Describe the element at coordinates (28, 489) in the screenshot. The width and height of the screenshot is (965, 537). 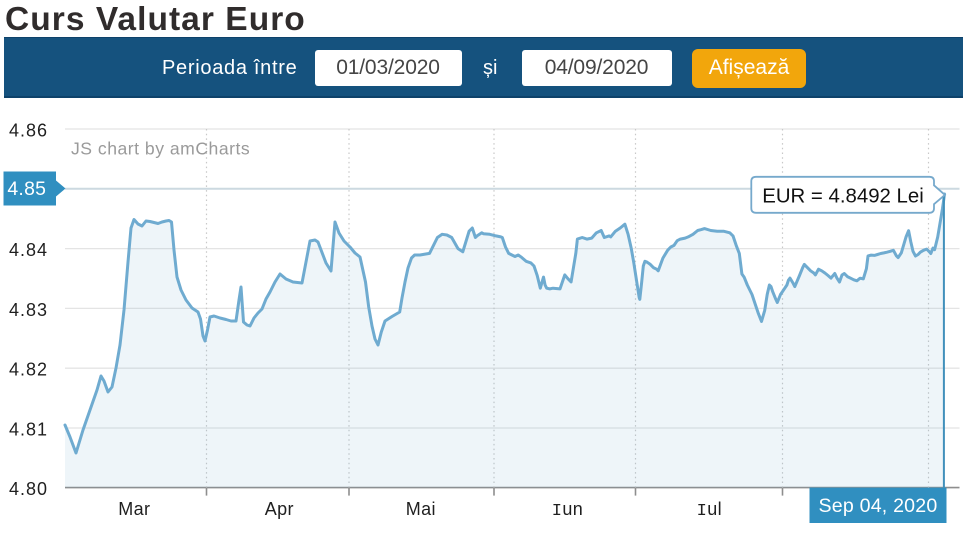
I see `svg-text: 4.80` at that location.